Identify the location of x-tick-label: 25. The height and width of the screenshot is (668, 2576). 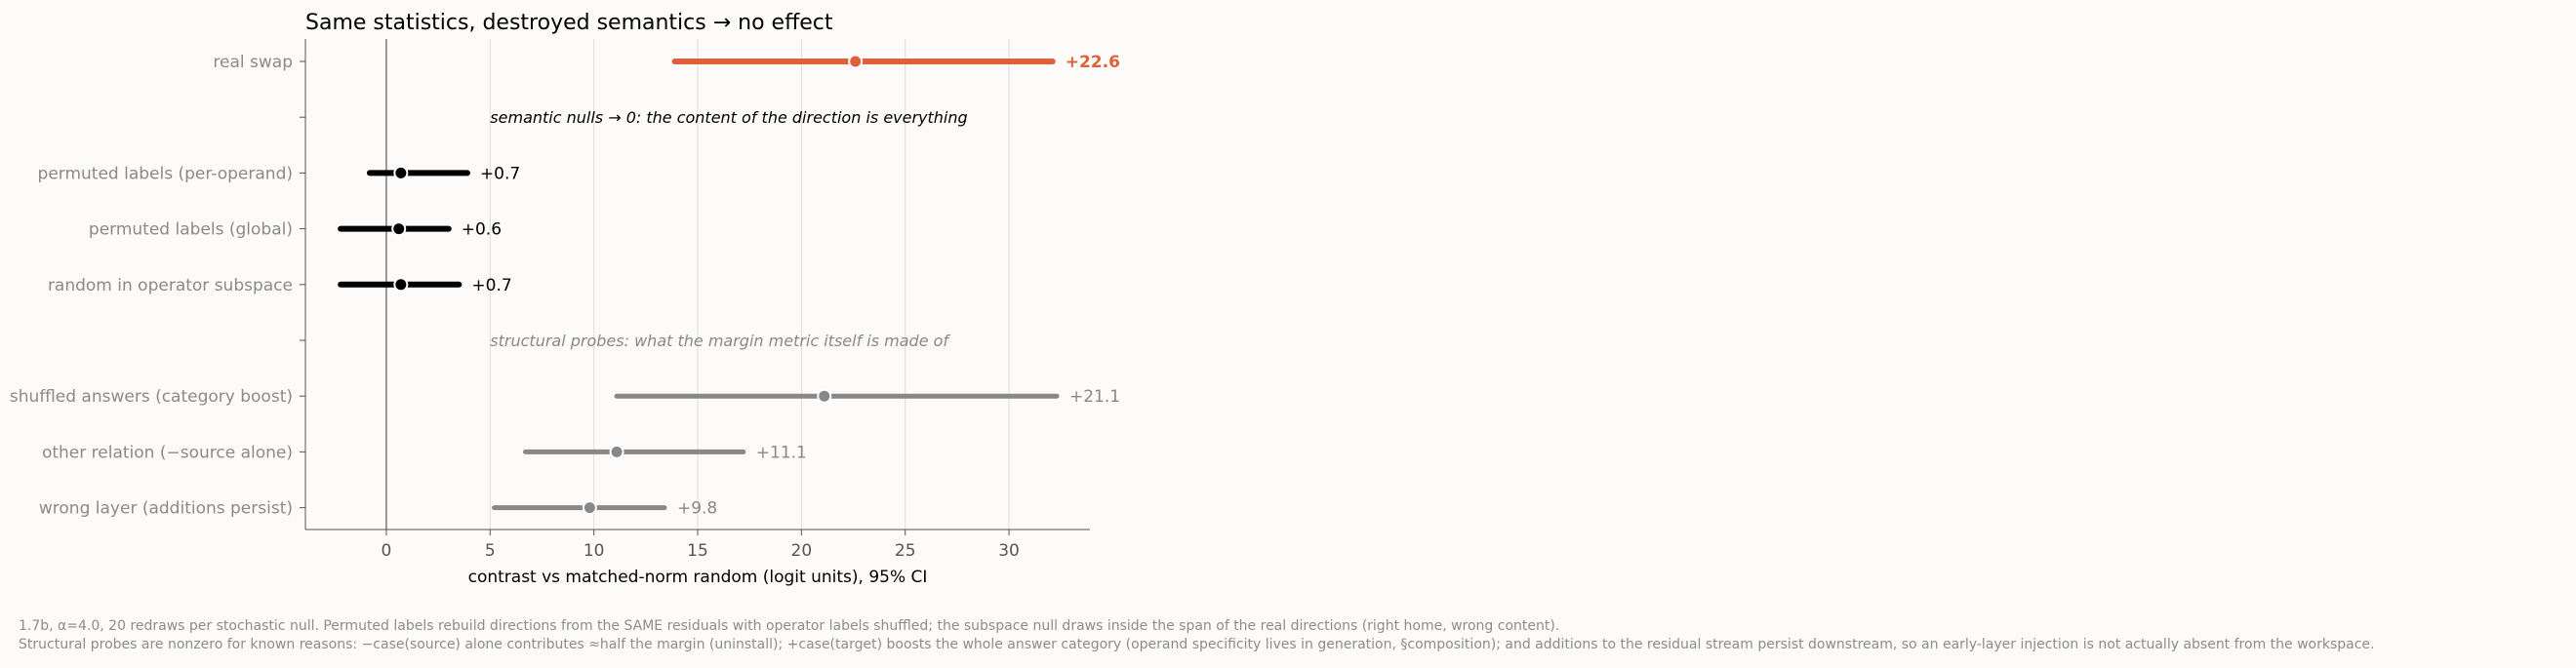
(905, 551).